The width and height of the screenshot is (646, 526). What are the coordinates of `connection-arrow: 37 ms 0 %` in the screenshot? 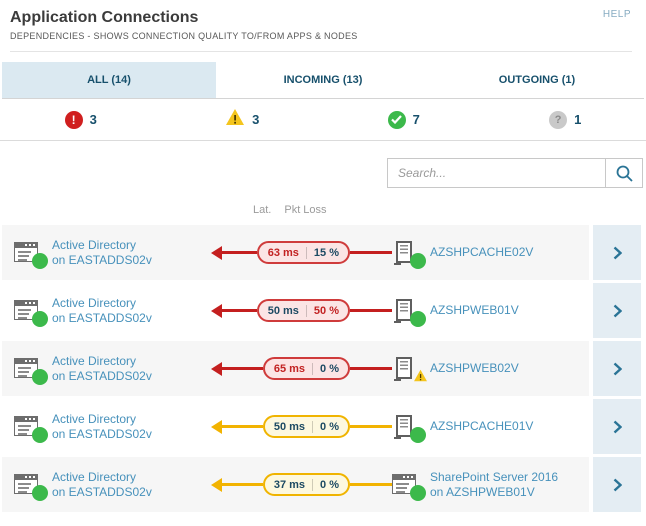 It's located at (301, 484).